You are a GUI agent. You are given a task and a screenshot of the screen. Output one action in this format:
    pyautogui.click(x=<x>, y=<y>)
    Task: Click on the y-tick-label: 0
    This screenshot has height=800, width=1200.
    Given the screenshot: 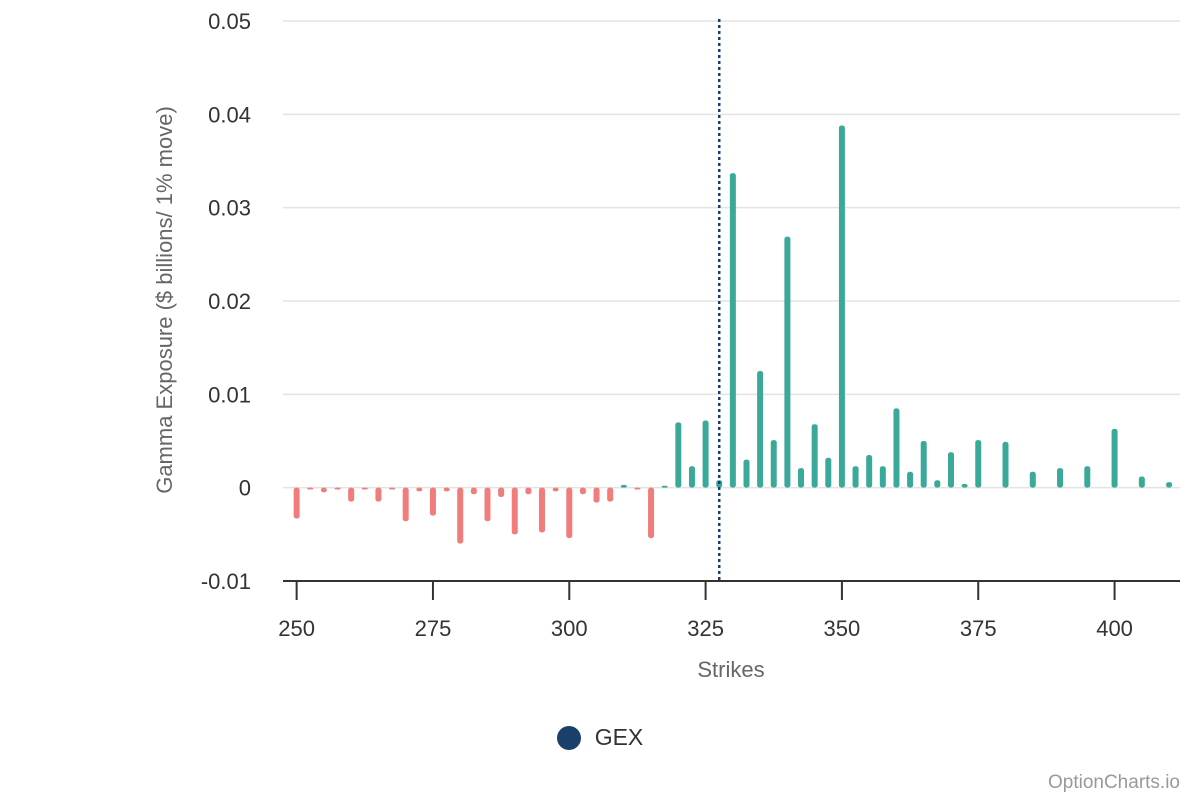 What is the action you would take?
    pyautogui.click(x=245, y=488)
    